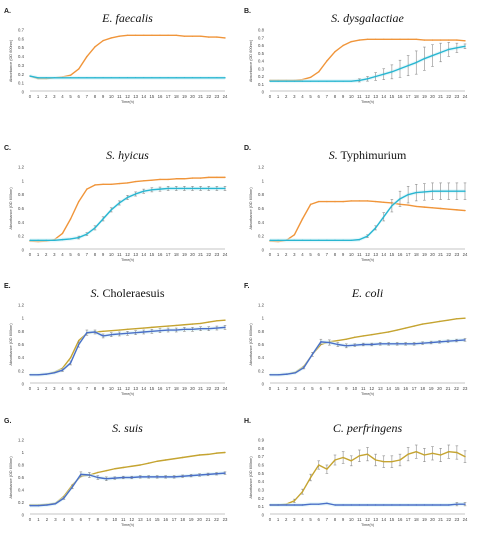 The width and height of the screenshot is (478, 550). Describe the element at coordinates (351, 254) in the screenshot. I see `x-tick-label: 10` at that location.